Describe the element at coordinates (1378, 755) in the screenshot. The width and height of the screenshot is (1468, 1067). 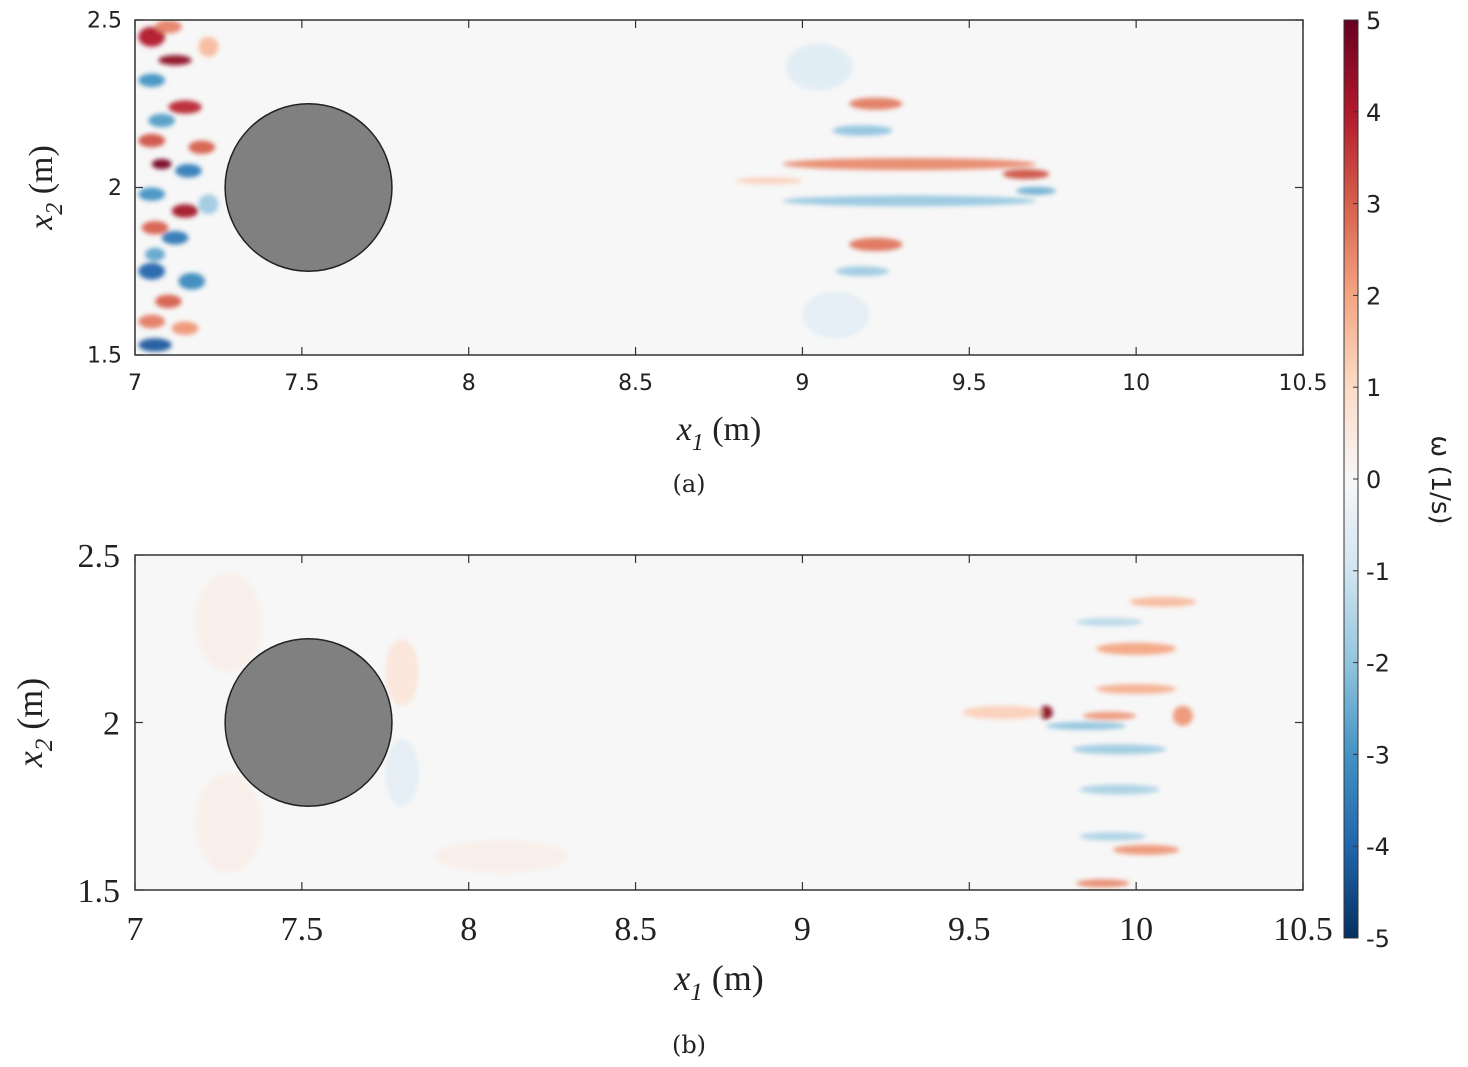
I see `colorbar-tick-label: -3` at that location.